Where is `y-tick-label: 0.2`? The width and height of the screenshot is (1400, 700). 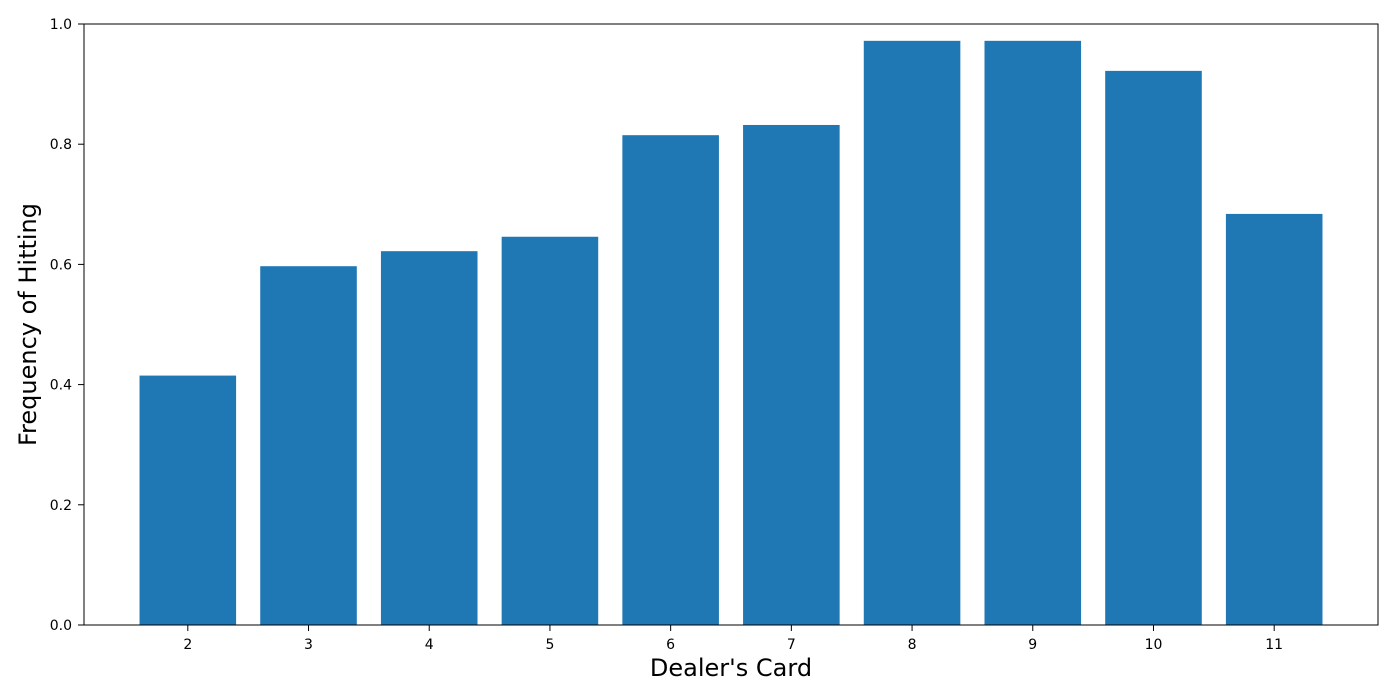 y-tick-label: 0.2 is located at coordinates (61, 506).